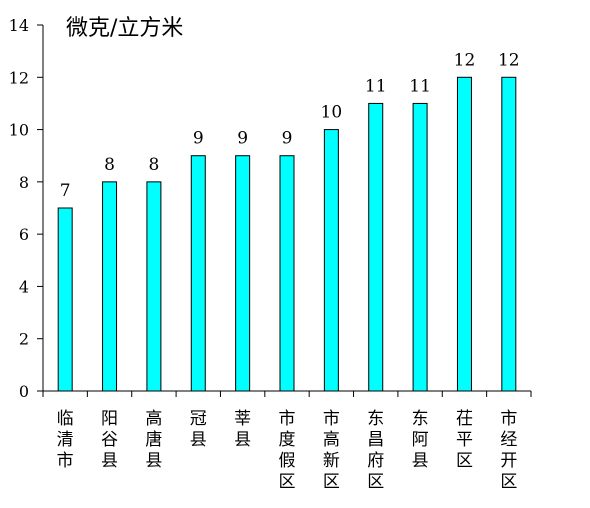  Describe the element at coordinates (24, 234) in the screenshot. I see `y-tick-label: 6` at that location.